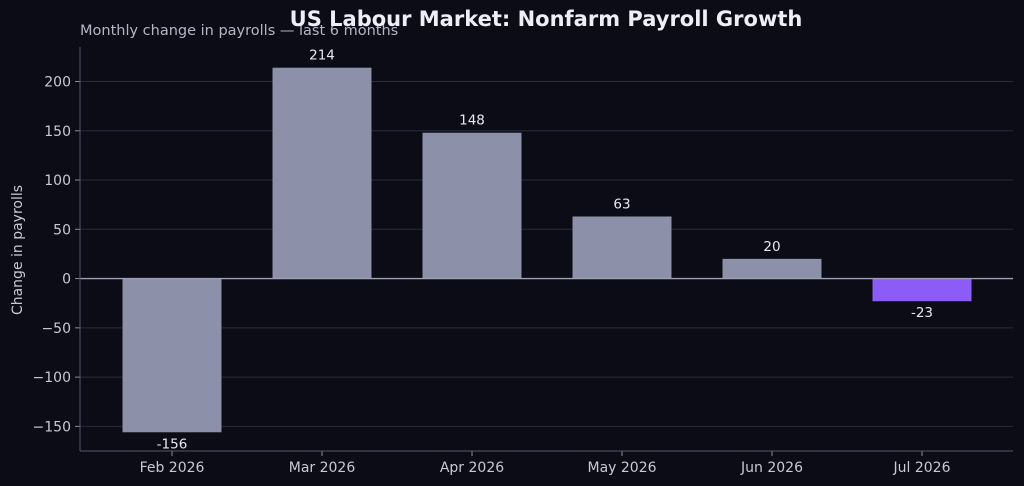 The width and height of the screenshot is (1024, 486). I want to click on bar-mar-2026, so click(322, 173).